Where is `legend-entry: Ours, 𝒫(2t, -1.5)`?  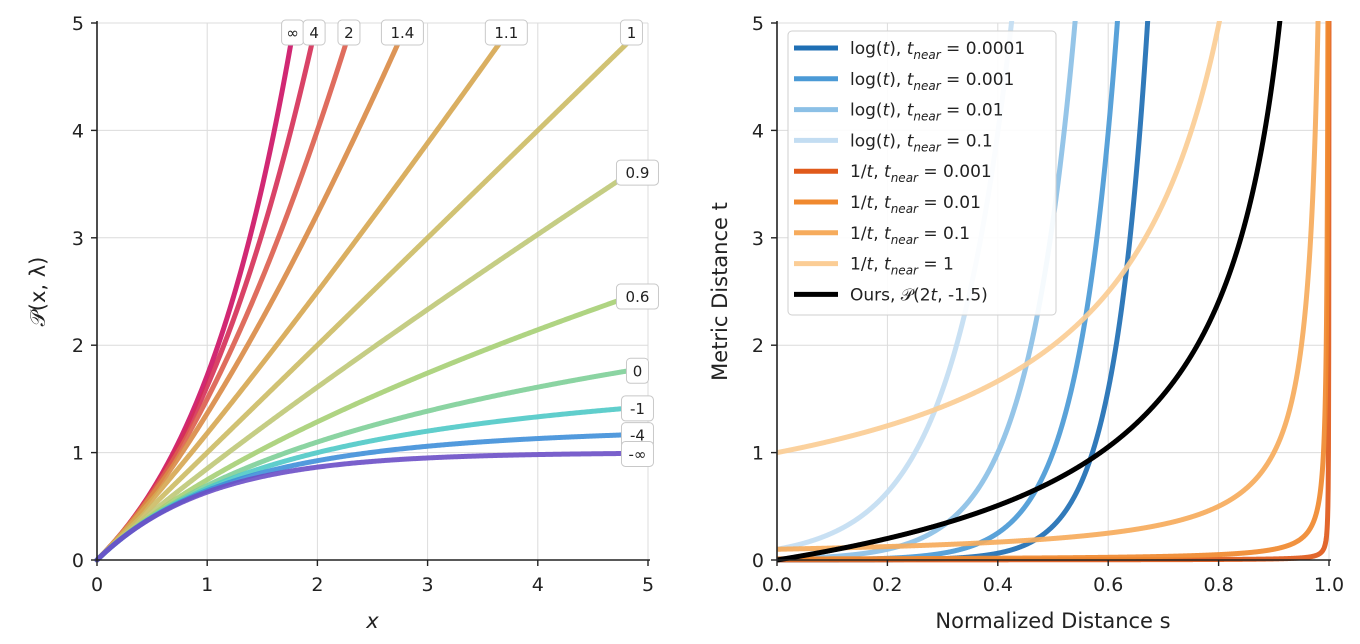 legend-entry: Ours, 𝒫(2t, -1.5) is located at coordinates (919, 295).